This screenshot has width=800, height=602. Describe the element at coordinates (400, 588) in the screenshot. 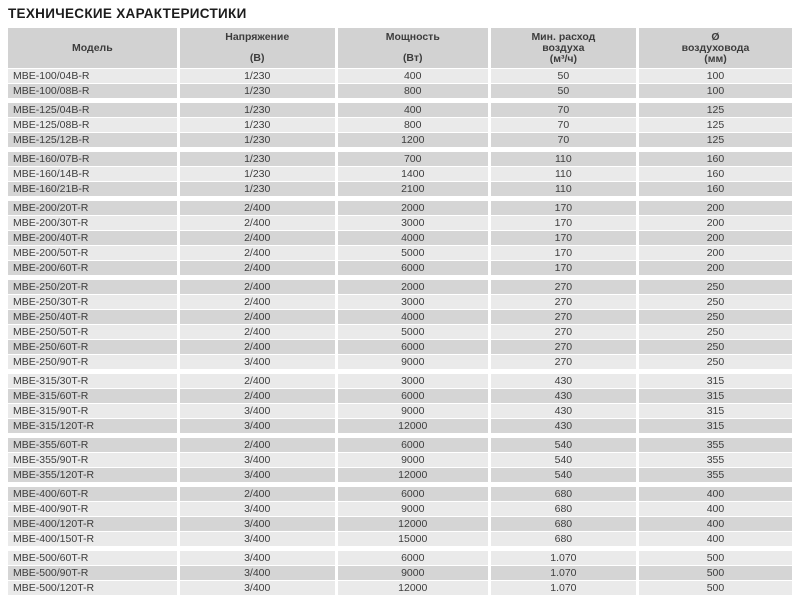

I see `table-row: MBE-500/120T-R 3/400 12000 1.070 500` at that location.